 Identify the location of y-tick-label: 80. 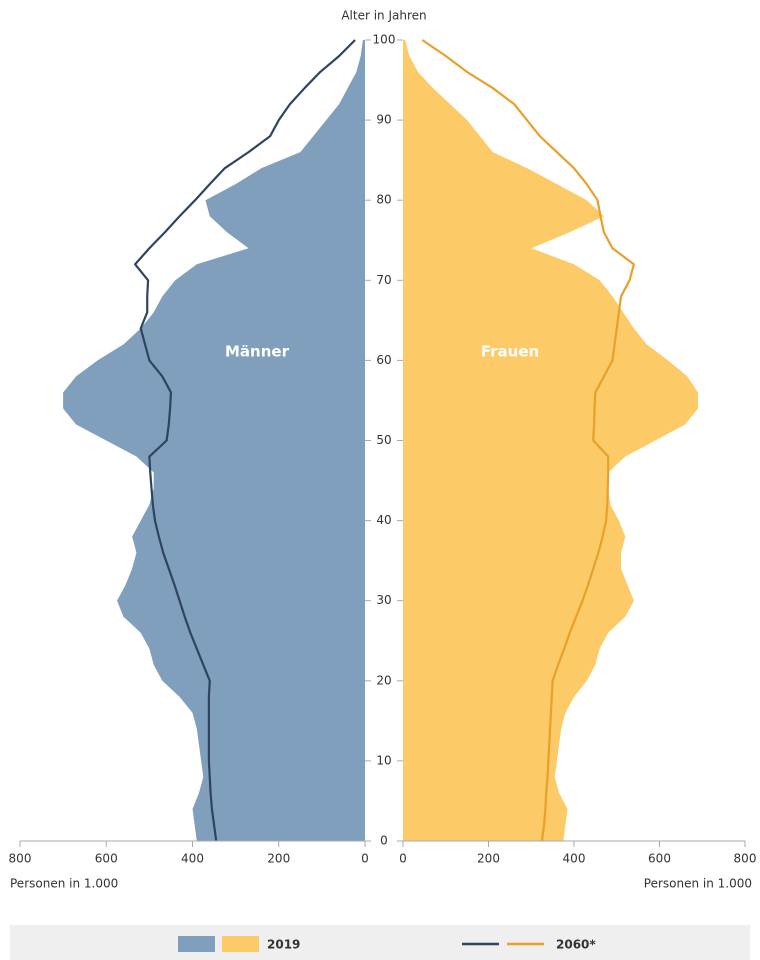
(383, 200).